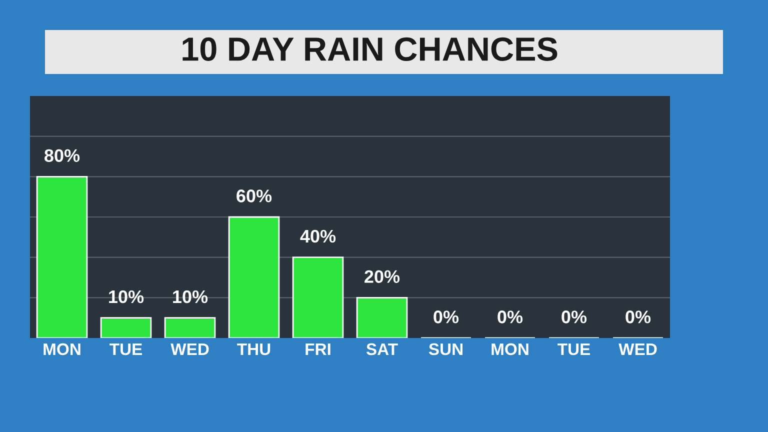 The height and width of the screenshot is (432, 768). I want to click on data-label: 40%, so click(318, 236).